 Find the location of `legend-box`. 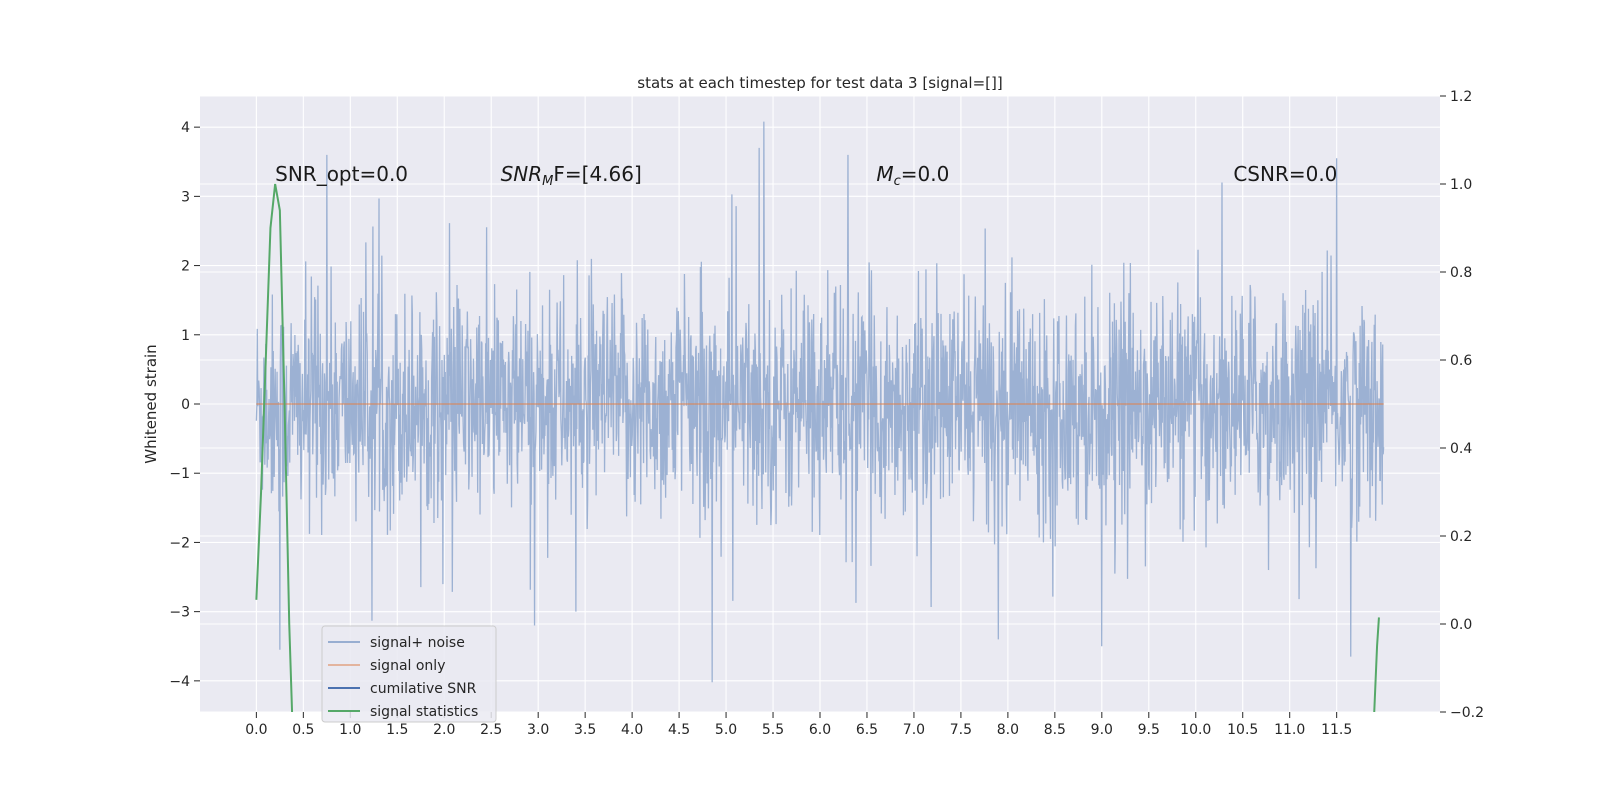

legend-box is located at coordinates (409, 674).